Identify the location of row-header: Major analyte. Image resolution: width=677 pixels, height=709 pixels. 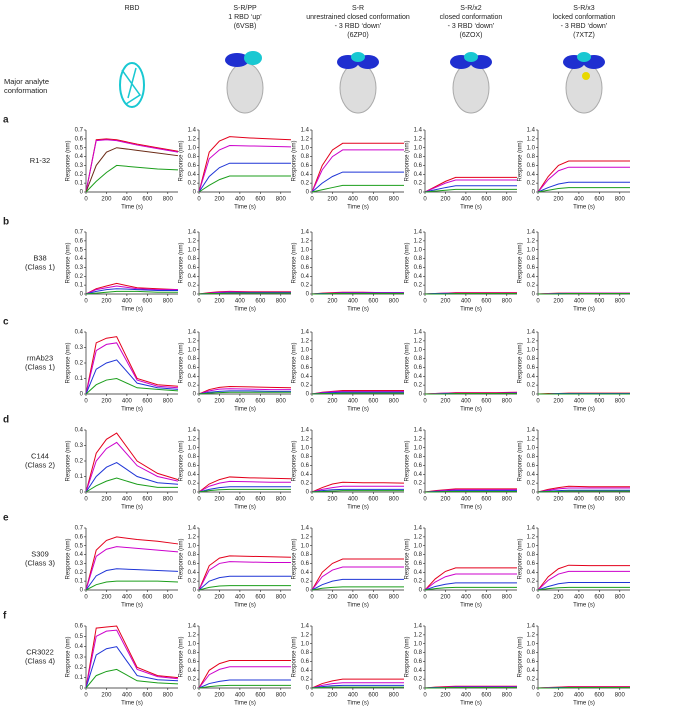
(26, 81).